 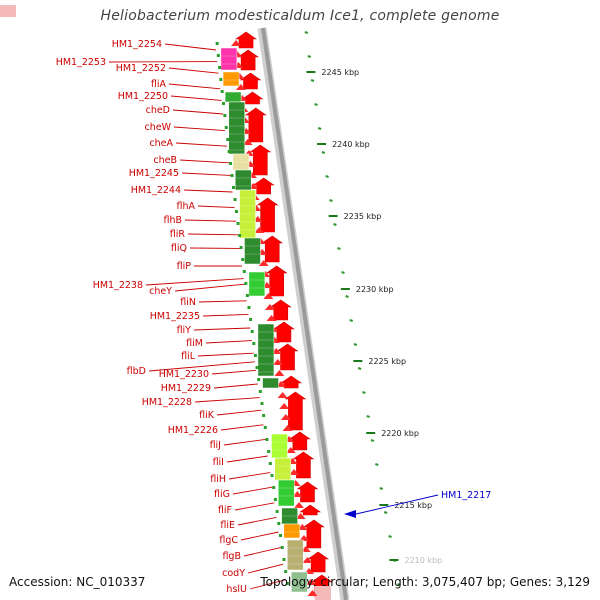 I want to click on gene-label: fliY, so click(x=184, y=330).